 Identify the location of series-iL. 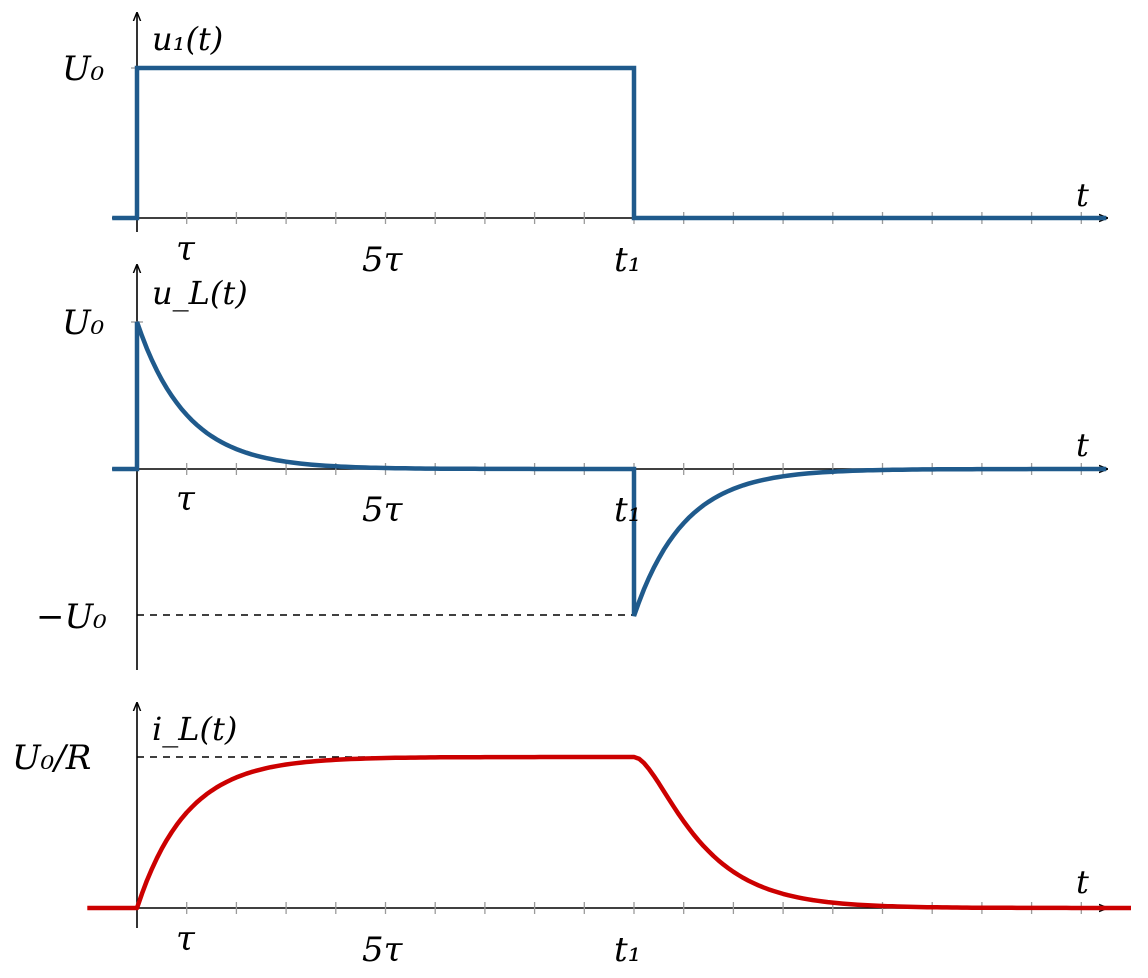
(609, 832).